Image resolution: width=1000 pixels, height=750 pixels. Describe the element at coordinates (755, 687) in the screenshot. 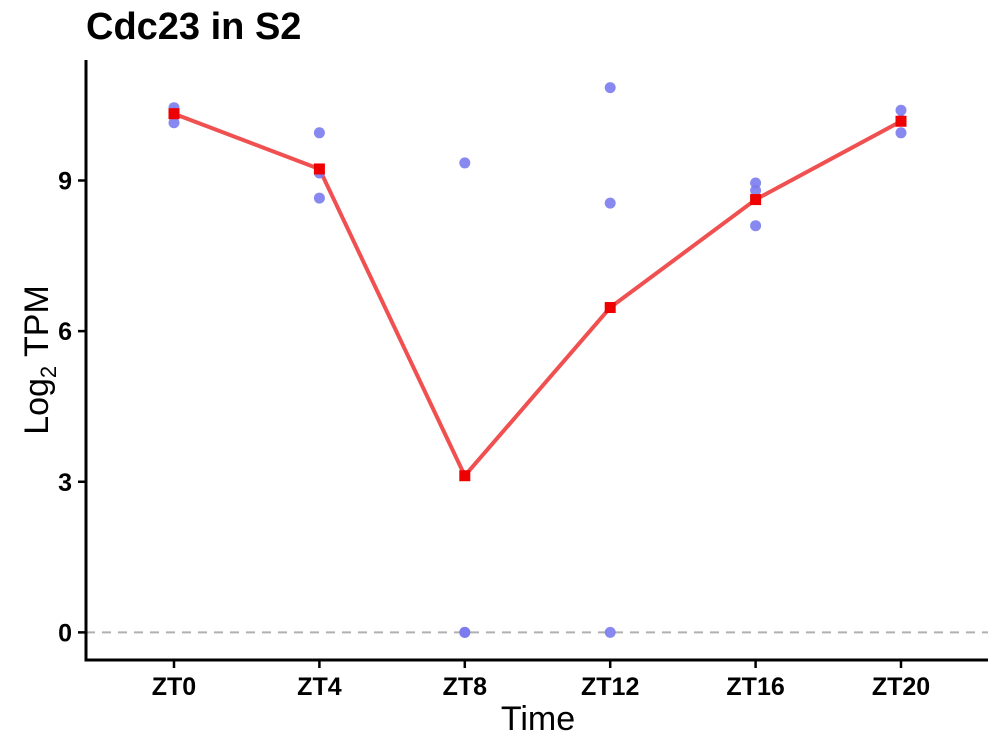

I see `x-tick-label: ZT16` at that location.